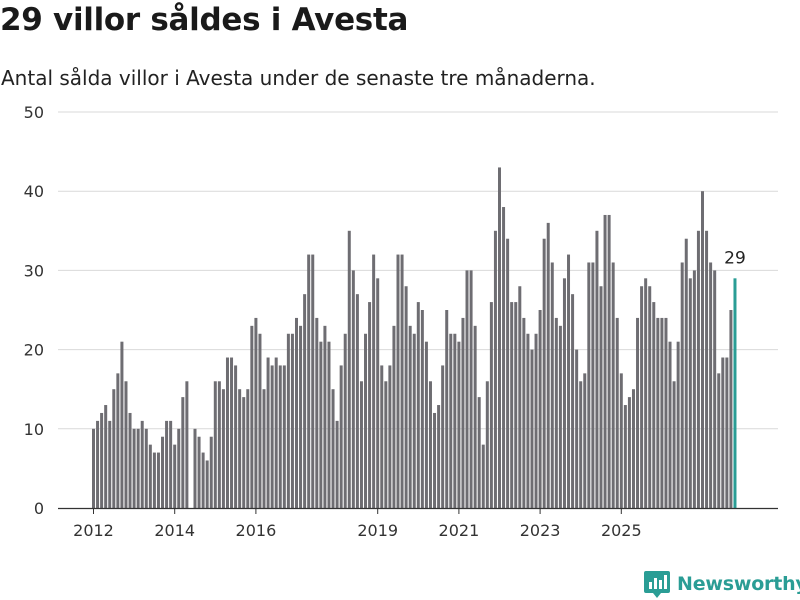 This screenshot has width=800, height=600. I want to click on y-tick-labels: 0 10 20 30 40 50, so click(34, 310).